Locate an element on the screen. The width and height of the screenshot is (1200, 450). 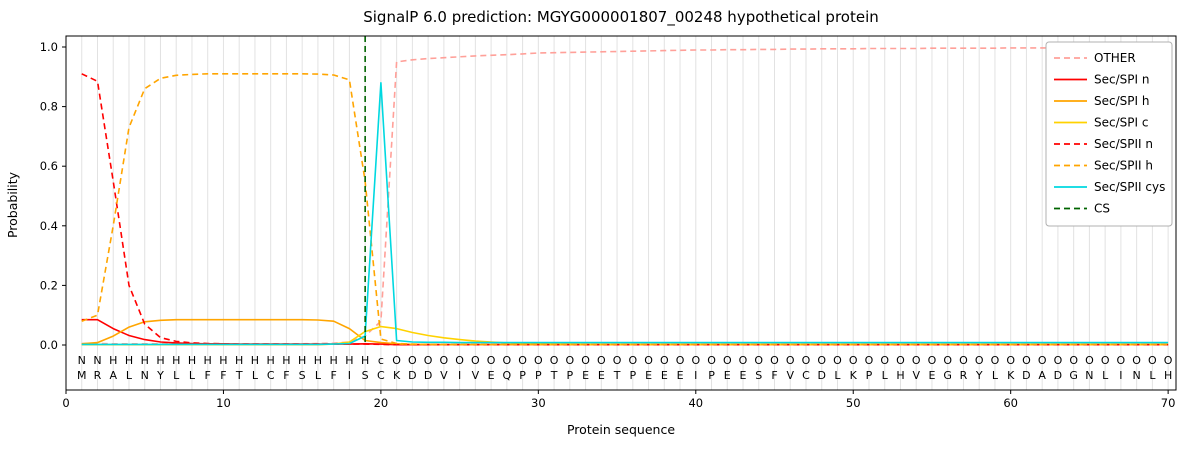
x-tick-label: 20 is located at coordinates (381, 403).